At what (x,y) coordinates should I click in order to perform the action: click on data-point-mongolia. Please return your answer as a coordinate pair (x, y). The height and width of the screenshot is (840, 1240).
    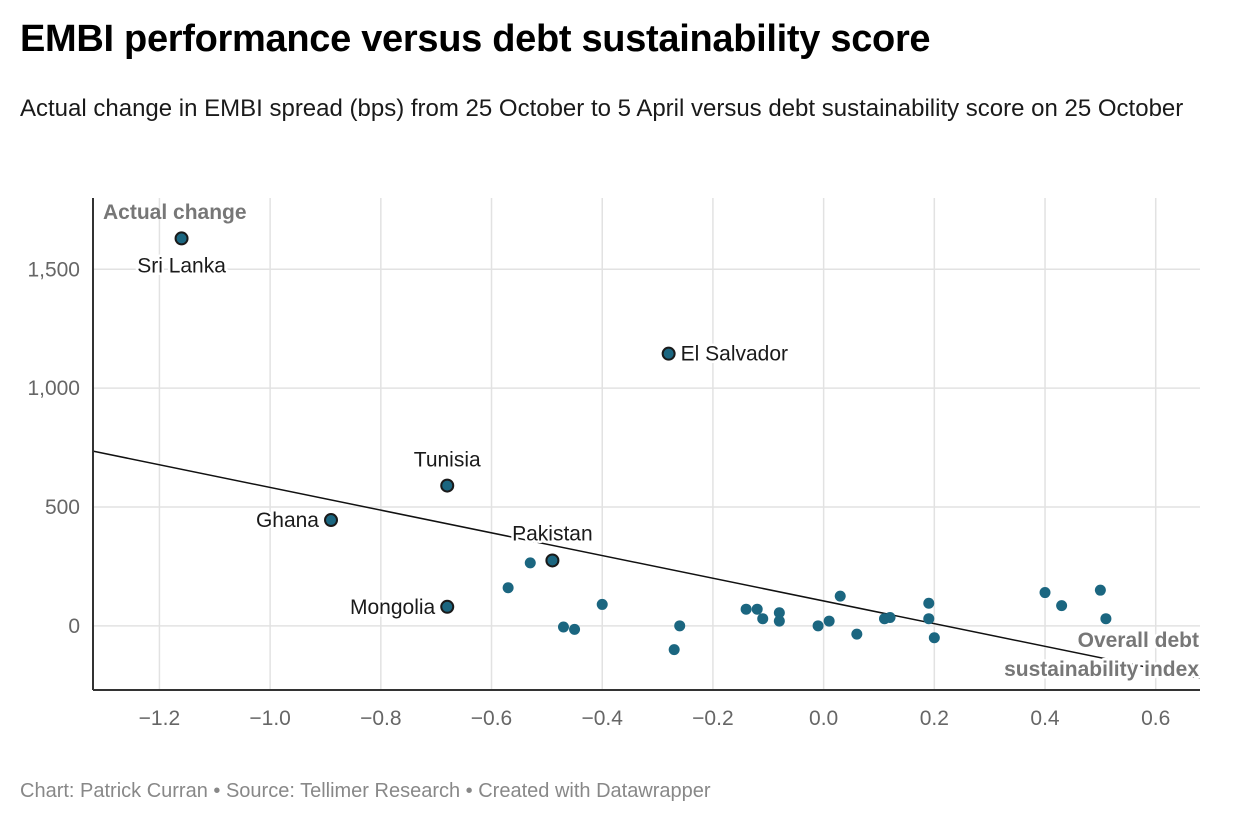
    Looking at the image, I should click on (447, 606).